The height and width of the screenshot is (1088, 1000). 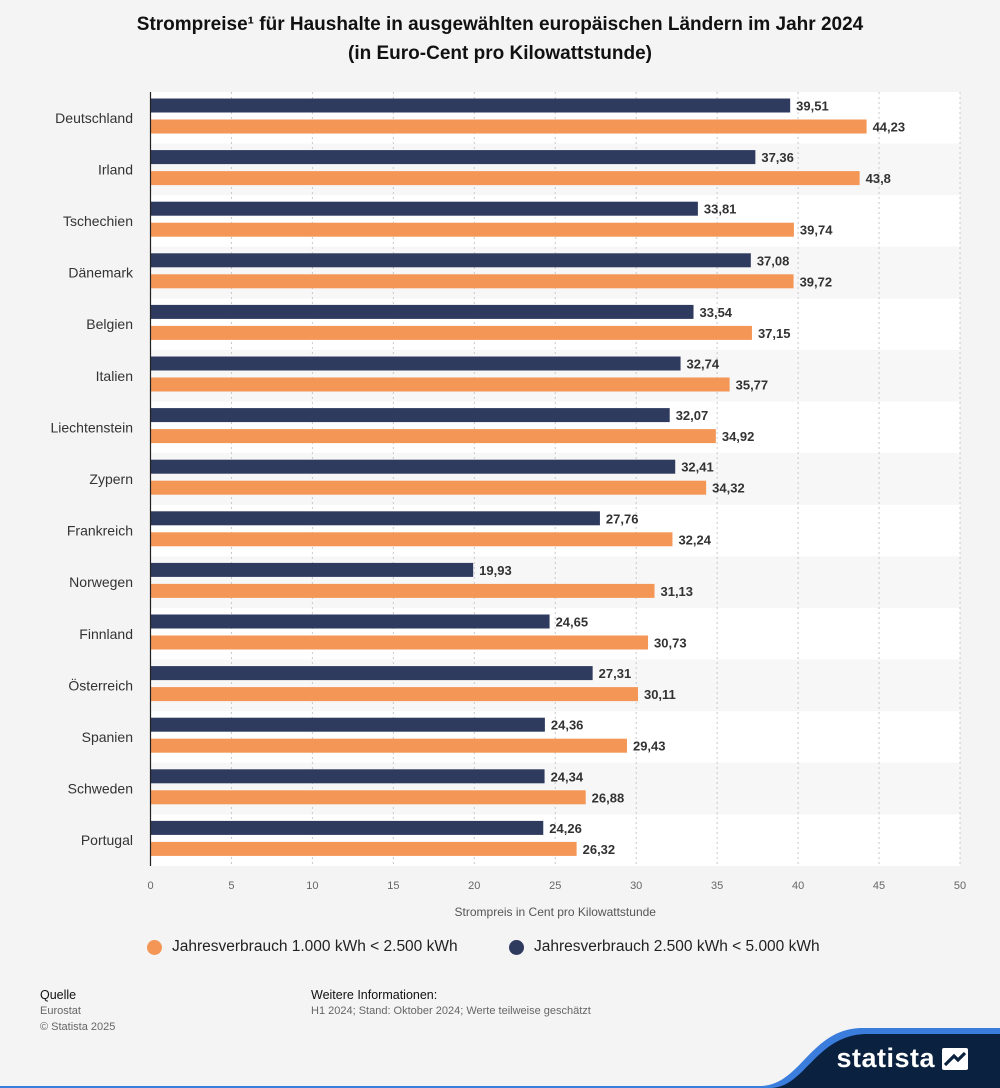 What do you see at coordinates (955, 1058) in the screenshot?
I see `statista-icon` at bounding box center [955, 1058].